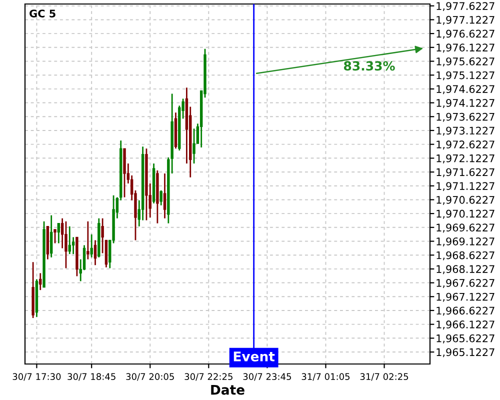 The image size is (500, 400). Describe the element at coordinates (465, 117) in the screenshot. I see `y-tick-label: 1,973.6227` at that location.